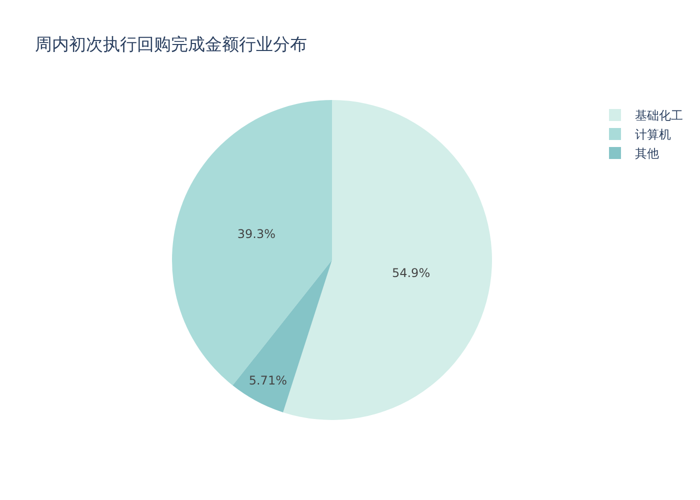  I want to click on data-label: 5.71%, so click(267, 380).